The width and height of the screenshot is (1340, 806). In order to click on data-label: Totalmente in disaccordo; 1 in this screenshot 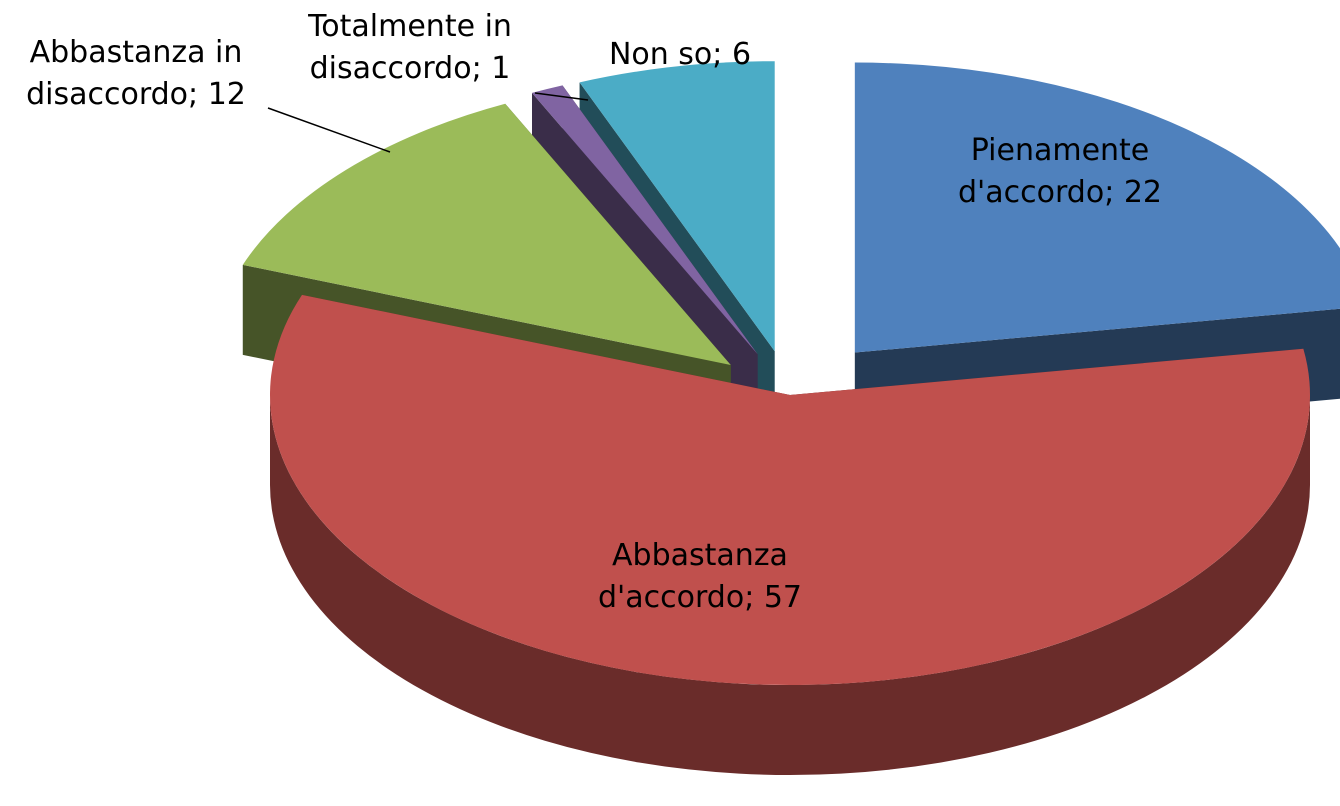, I will do `click(410, 48)`.